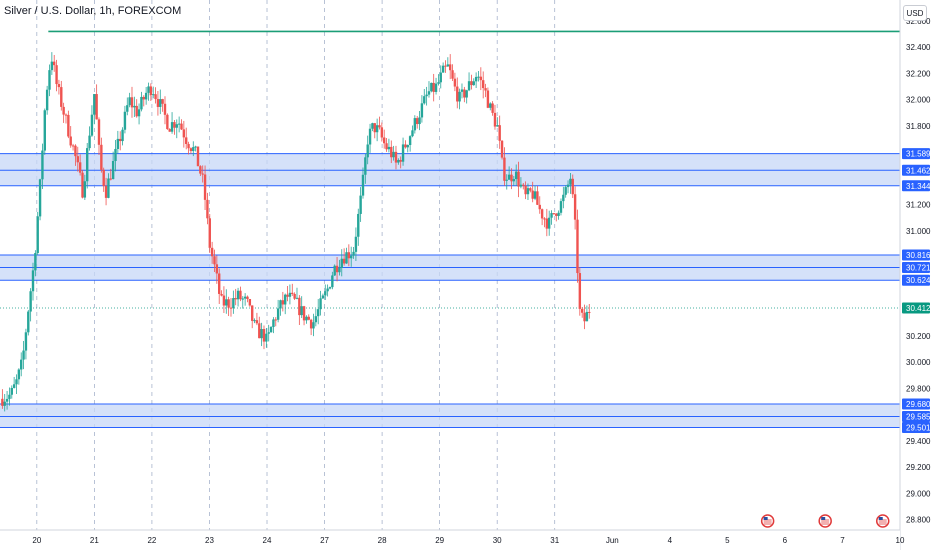 This screenshot has height=550, width=932. I want to click on currency-button: USD, so click(915, 13).